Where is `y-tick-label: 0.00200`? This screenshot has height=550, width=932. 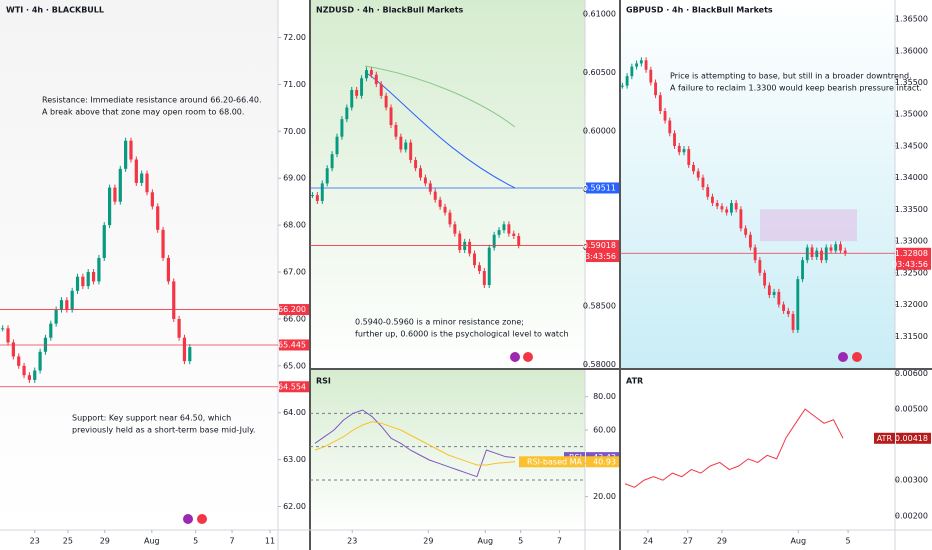 y-tick-label: 0.00200 is located at coordinates (911, 515).